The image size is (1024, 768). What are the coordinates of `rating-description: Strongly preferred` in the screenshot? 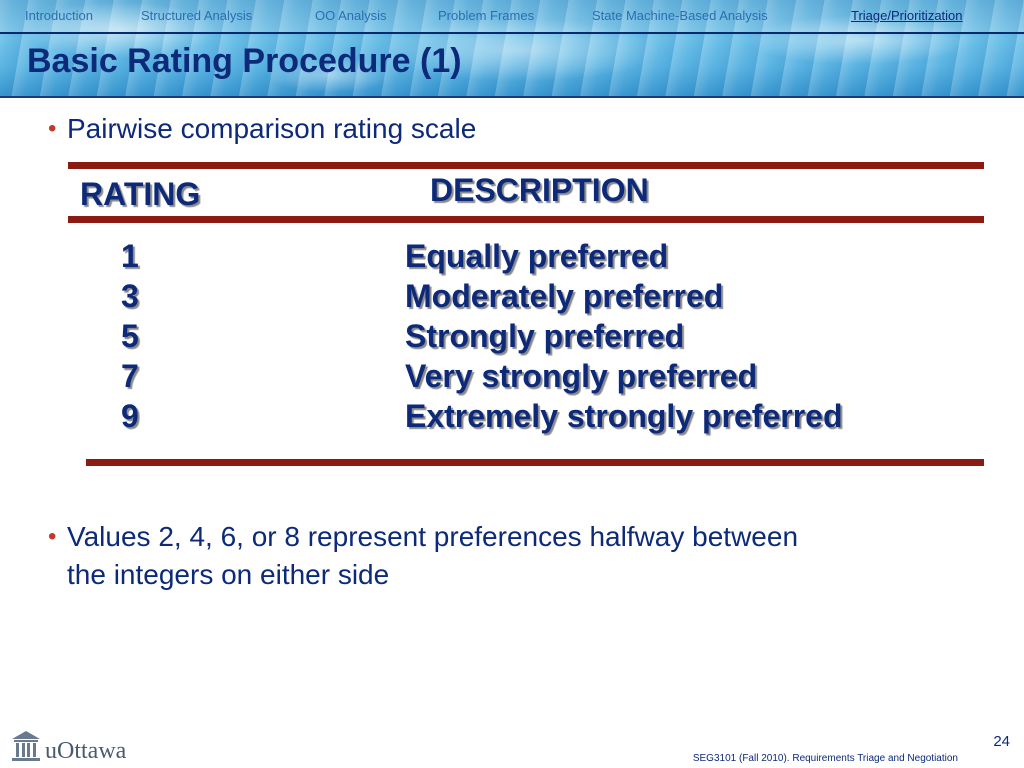 It's located at (545, 336).